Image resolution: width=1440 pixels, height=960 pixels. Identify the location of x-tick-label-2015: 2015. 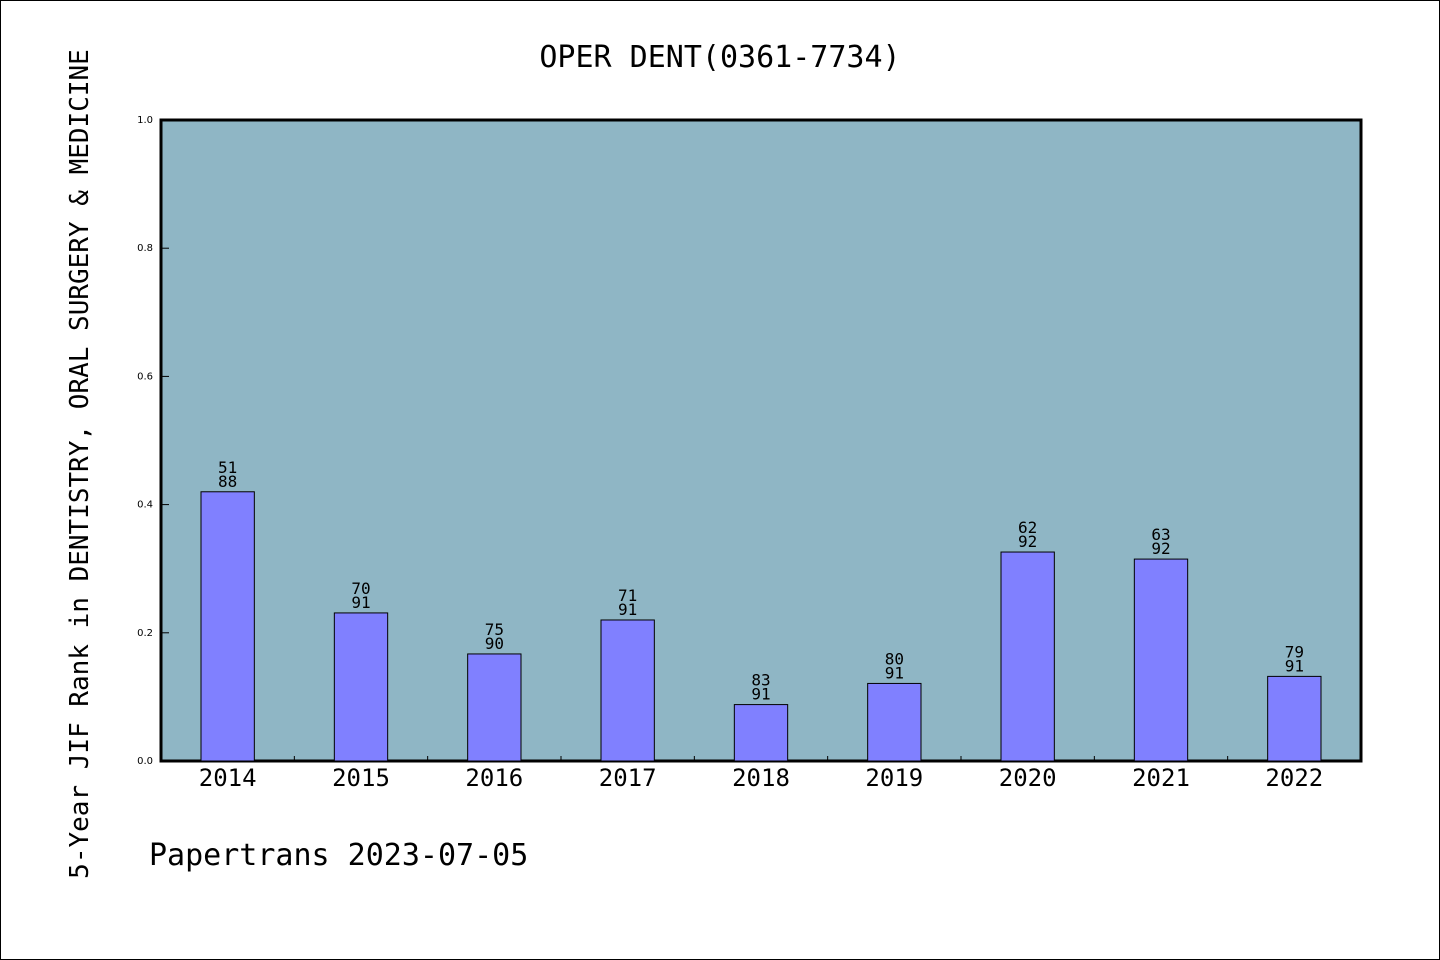
(361, 778).